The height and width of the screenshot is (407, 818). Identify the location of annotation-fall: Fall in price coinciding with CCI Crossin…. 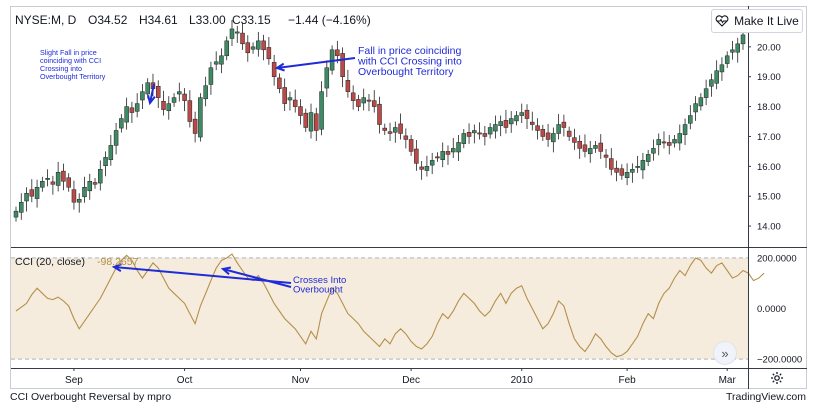
(409, 61).